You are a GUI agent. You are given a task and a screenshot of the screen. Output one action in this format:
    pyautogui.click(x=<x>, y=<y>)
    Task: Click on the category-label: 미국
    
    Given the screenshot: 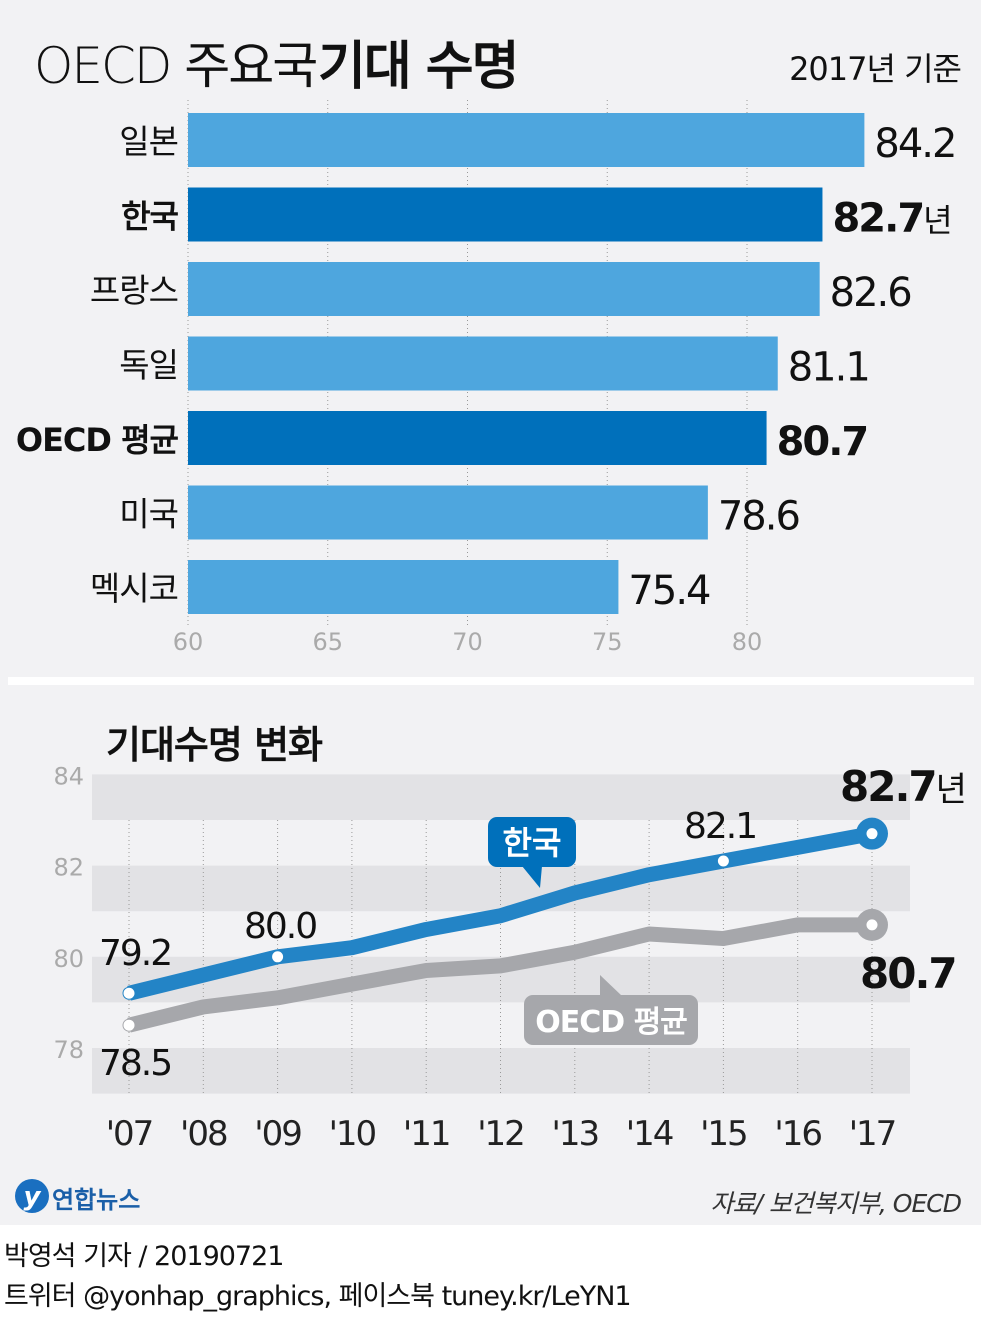 What is the action you would take?
    pyautogui.click(x=148, y=514)
    